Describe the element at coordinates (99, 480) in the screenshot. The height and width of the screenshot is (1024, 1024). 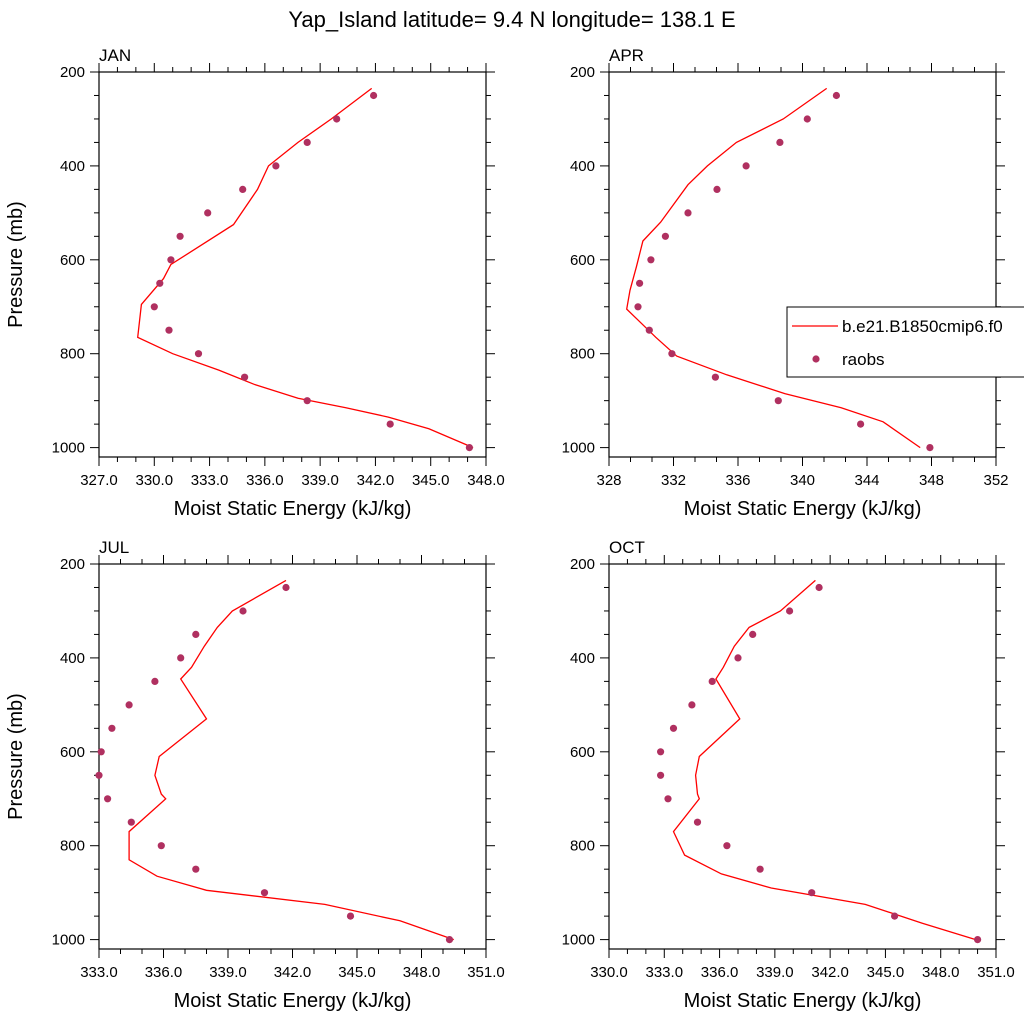
I see `x-tick-label: 327.0` at that location.